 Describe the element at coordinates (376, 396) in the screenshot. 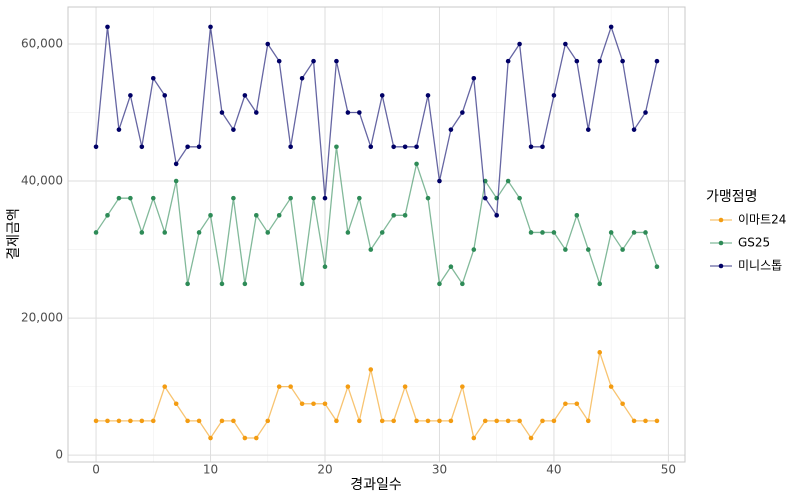

I see `series-line` at that location.